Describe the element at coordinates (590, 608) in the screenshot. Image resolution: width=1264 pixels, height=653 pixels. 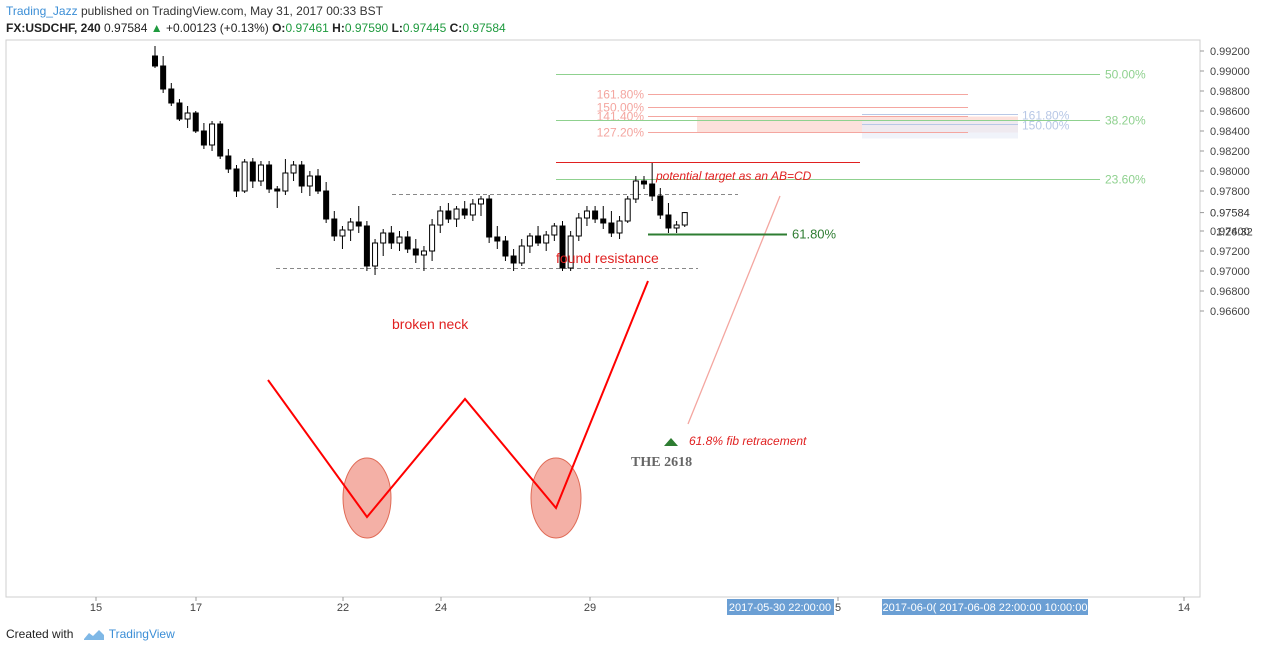
I see `x-tick-label: 29` at that location.